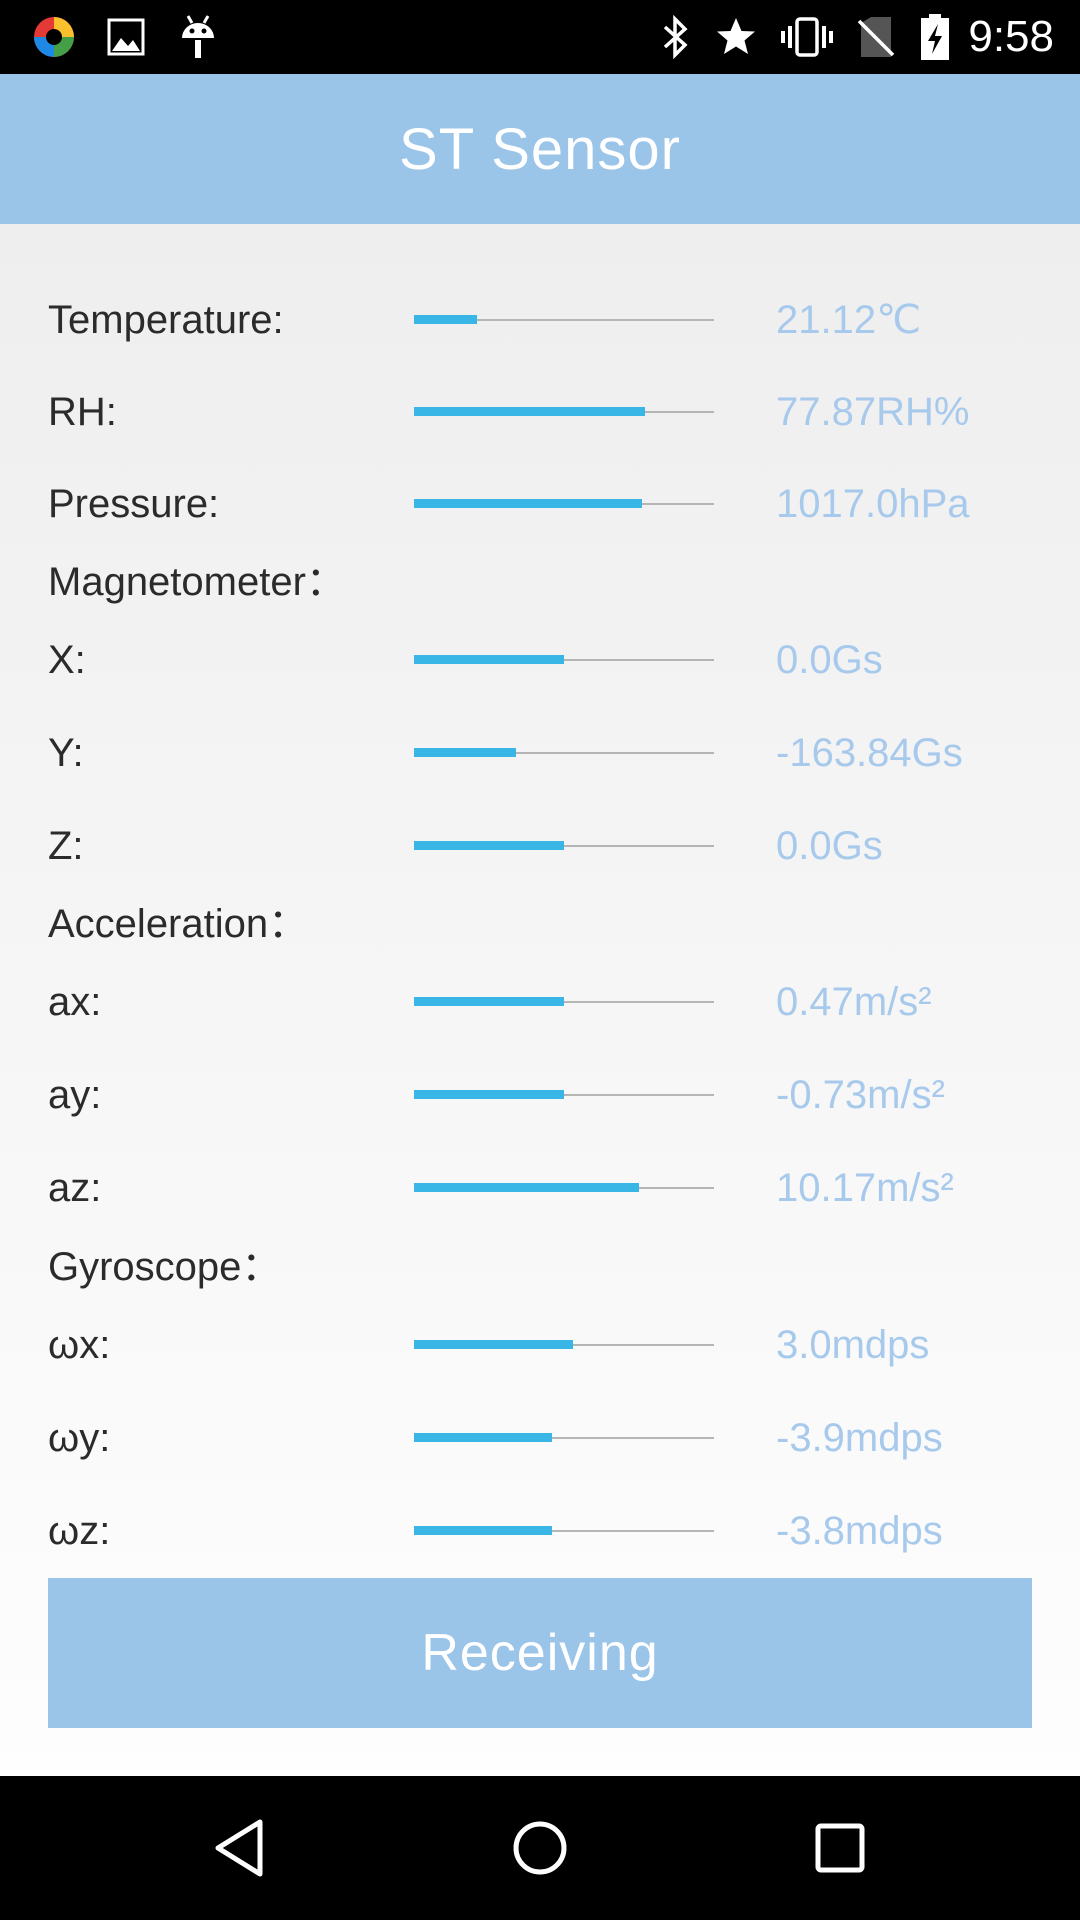  What do you see at coordinates (1011, 36) in the screenshot?
I see `status-time: 9:58` at bounding box center [1011, 36].